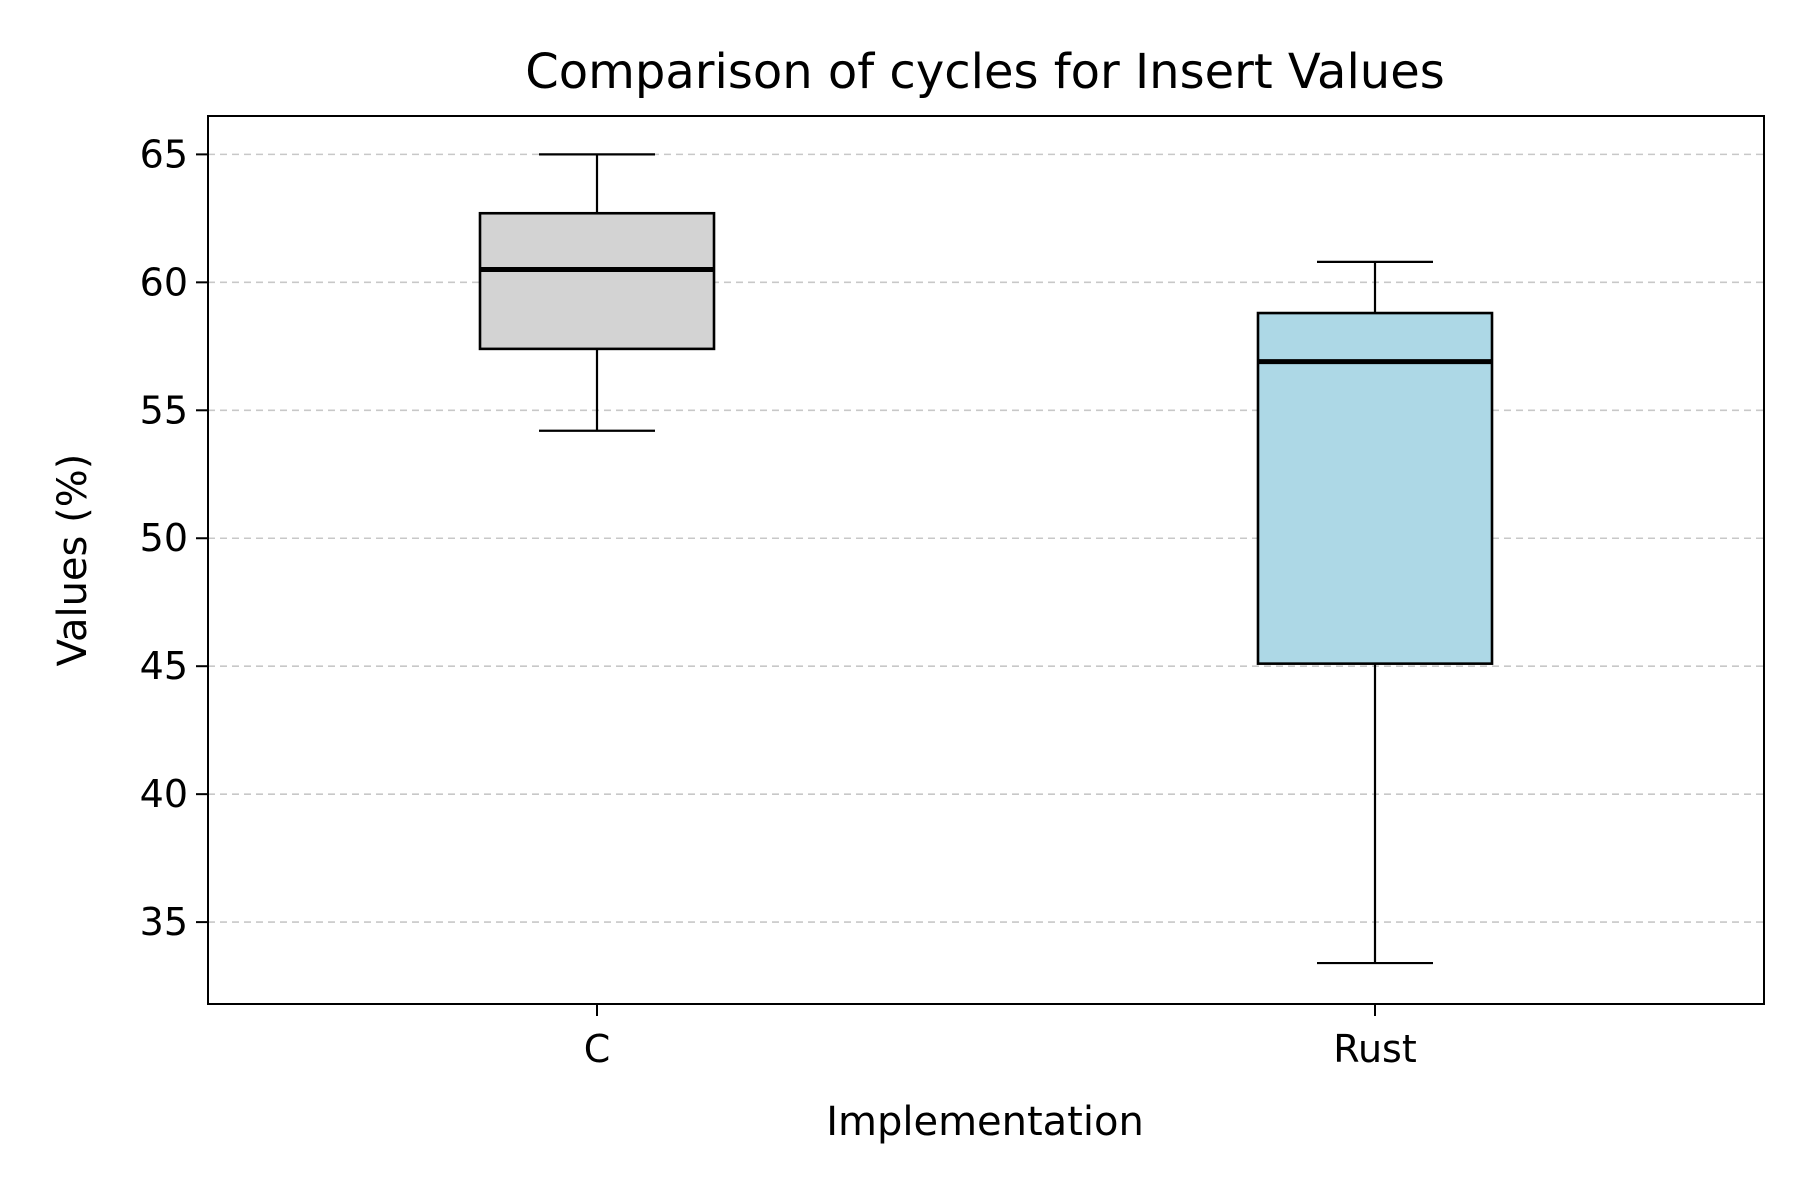 This screenshot has width=1800, height=1200. I want to click on y-tick-label: 35, so click(164, 922).